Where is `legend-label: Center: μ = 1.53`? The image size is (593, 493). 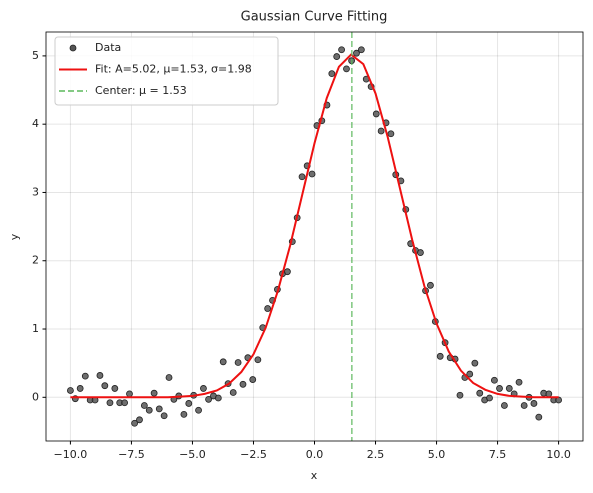 legend-label: Center: μ = 1.53 is located at coordinates (141, 90).